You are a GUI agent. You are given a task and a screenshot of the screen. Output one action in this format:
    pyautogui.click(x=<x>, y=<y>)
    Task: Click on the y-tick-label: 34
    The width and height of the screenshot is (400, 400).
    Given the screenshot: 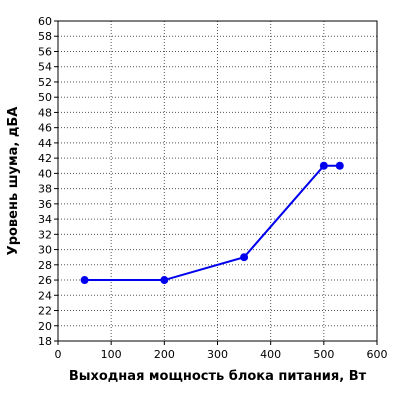 What is the action you would take?
    pyautogui.click(x=45, y=219)
    